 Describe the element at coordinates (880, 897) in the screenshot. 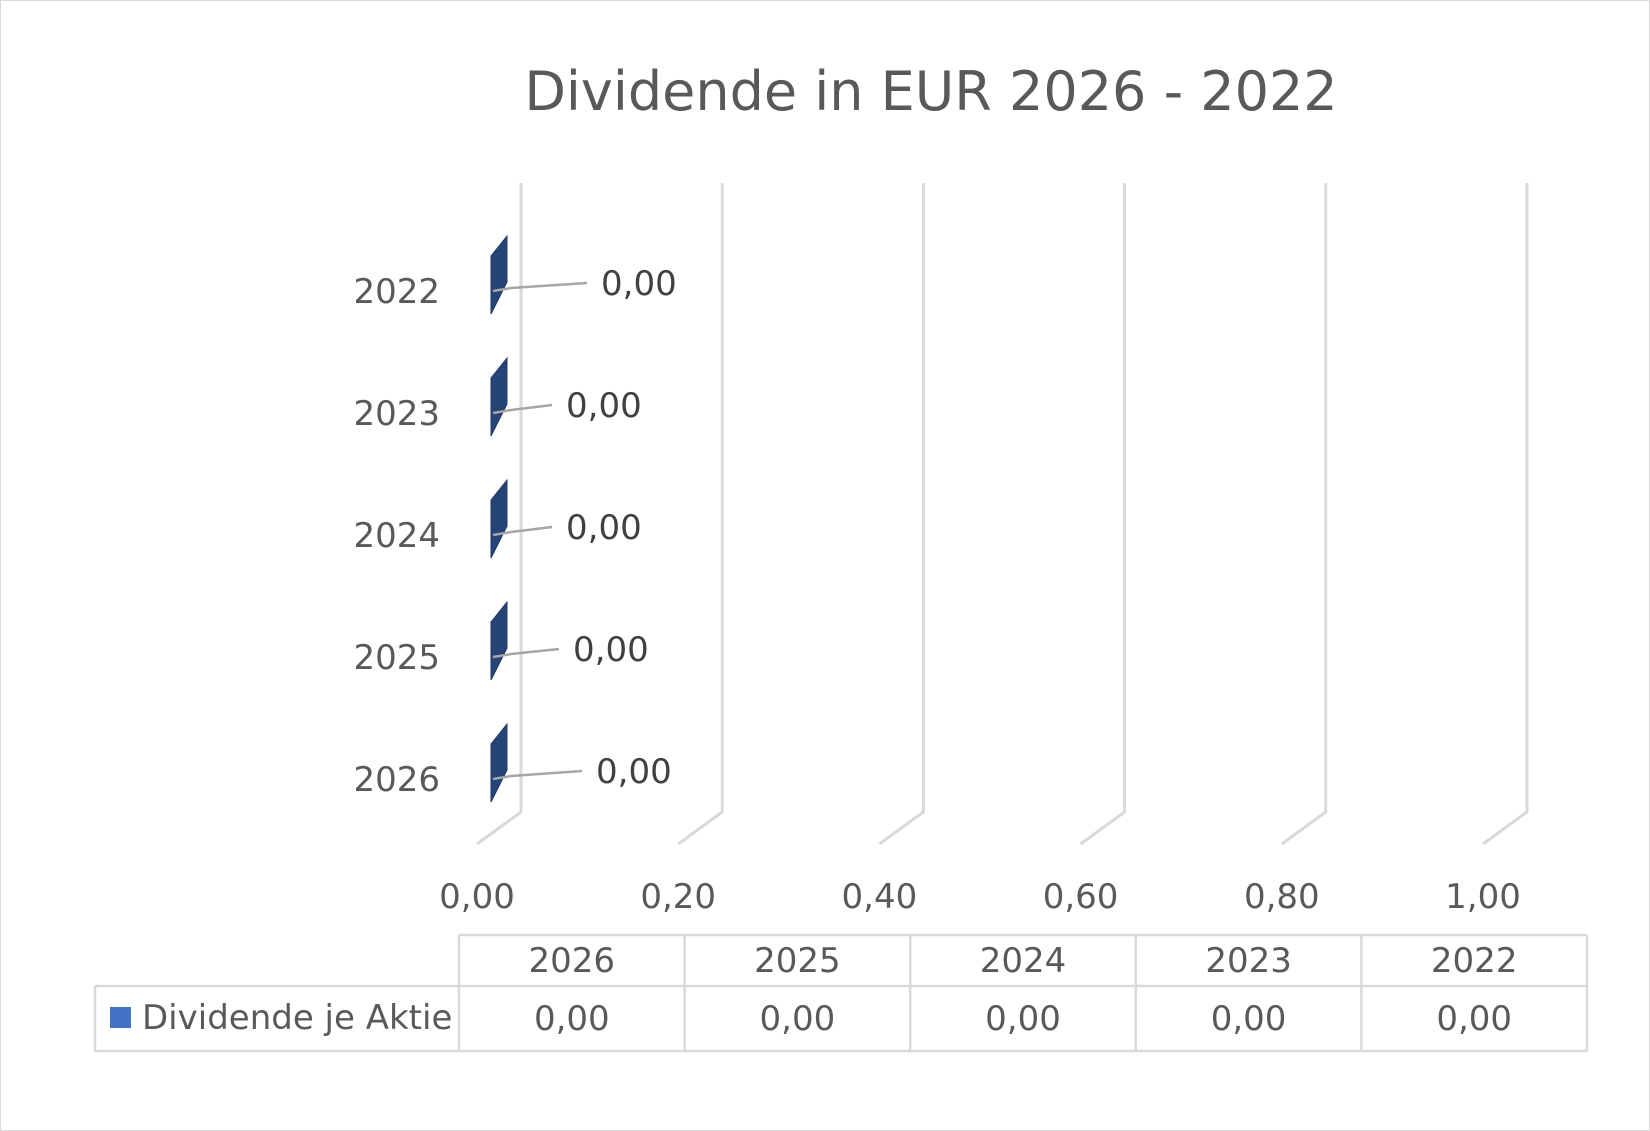

I see `x-tick-label: 0,40` at that location.